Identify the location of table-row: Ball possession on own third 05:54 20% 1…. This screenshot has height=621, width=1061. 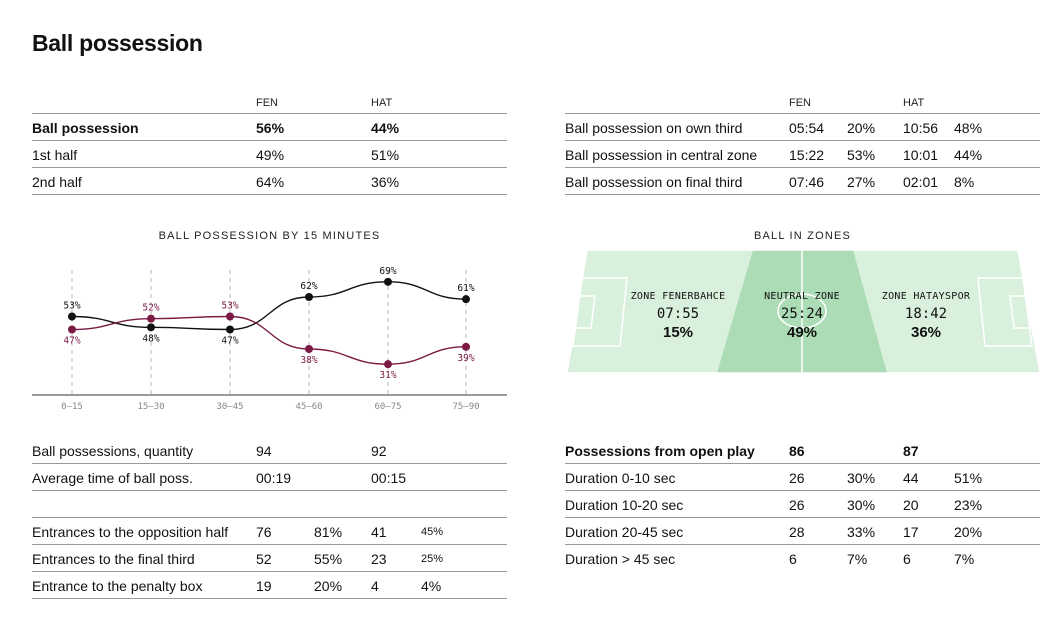
(802, 127).